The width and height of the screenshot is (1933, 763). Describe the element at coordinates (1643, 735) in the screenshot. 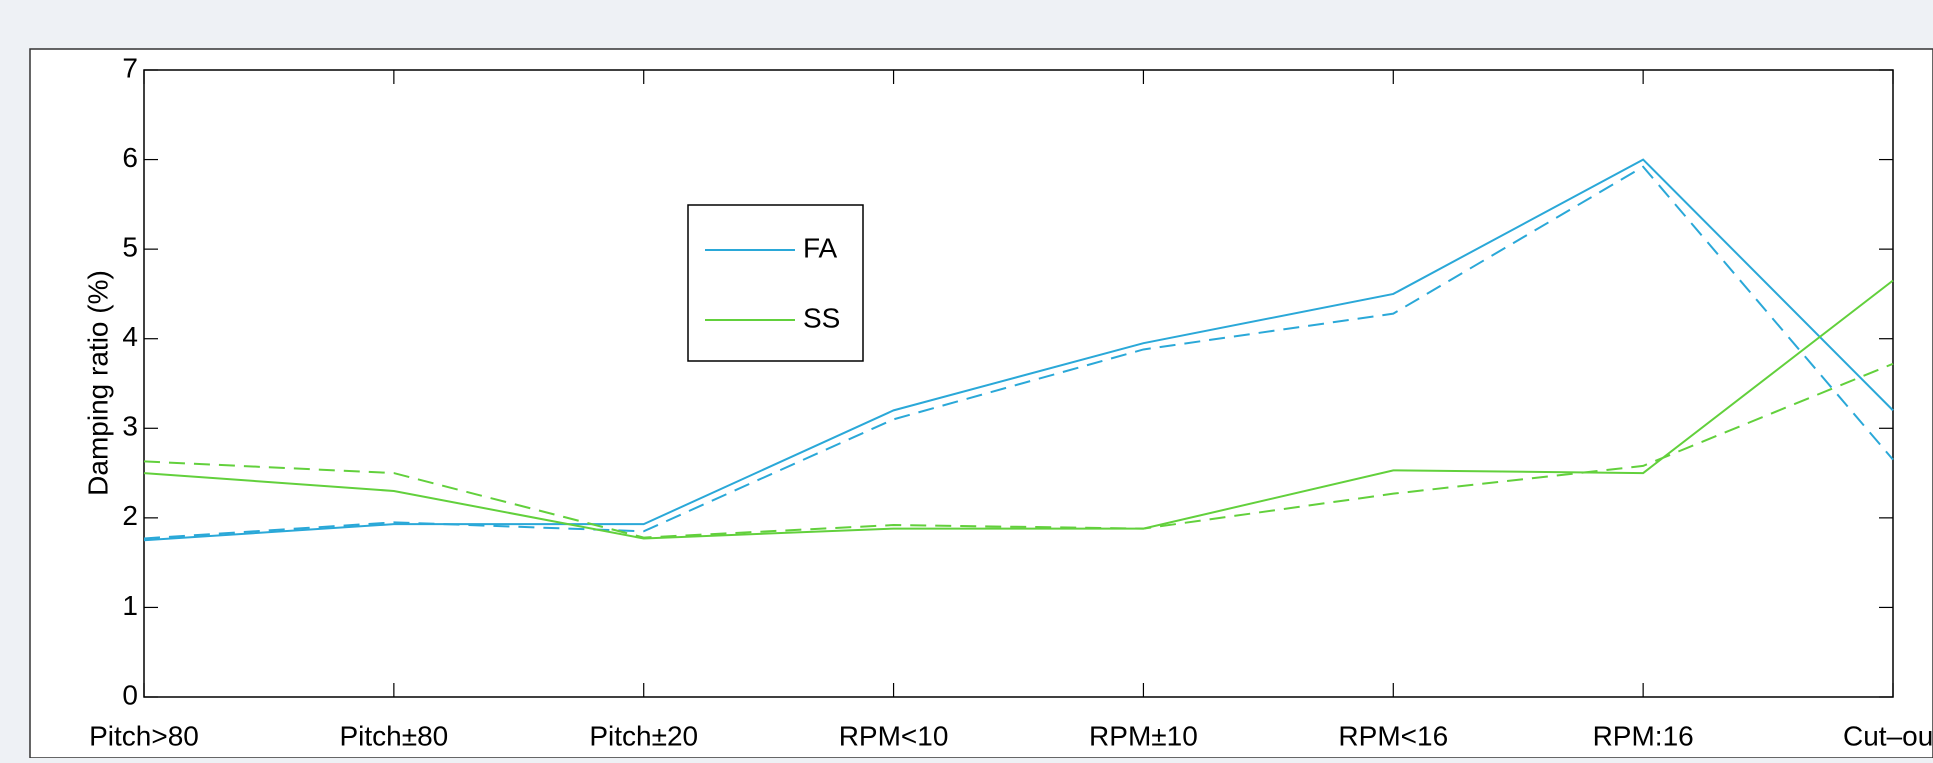

I see `x-tick-label: RPM:16` at that location.